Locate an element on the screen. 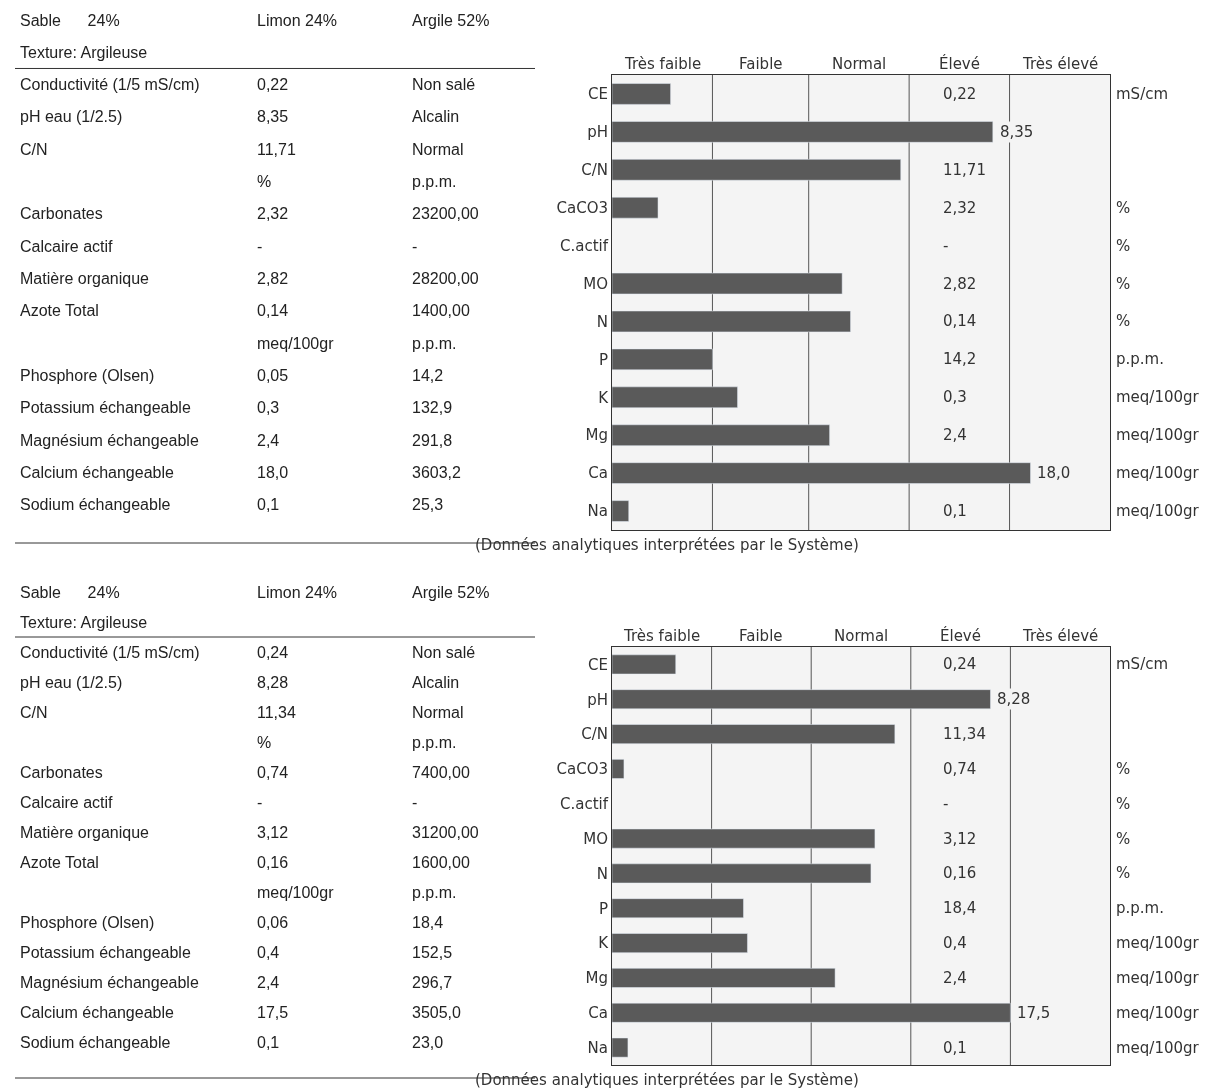  text: 2,82 is located at coordinates (273, 278).